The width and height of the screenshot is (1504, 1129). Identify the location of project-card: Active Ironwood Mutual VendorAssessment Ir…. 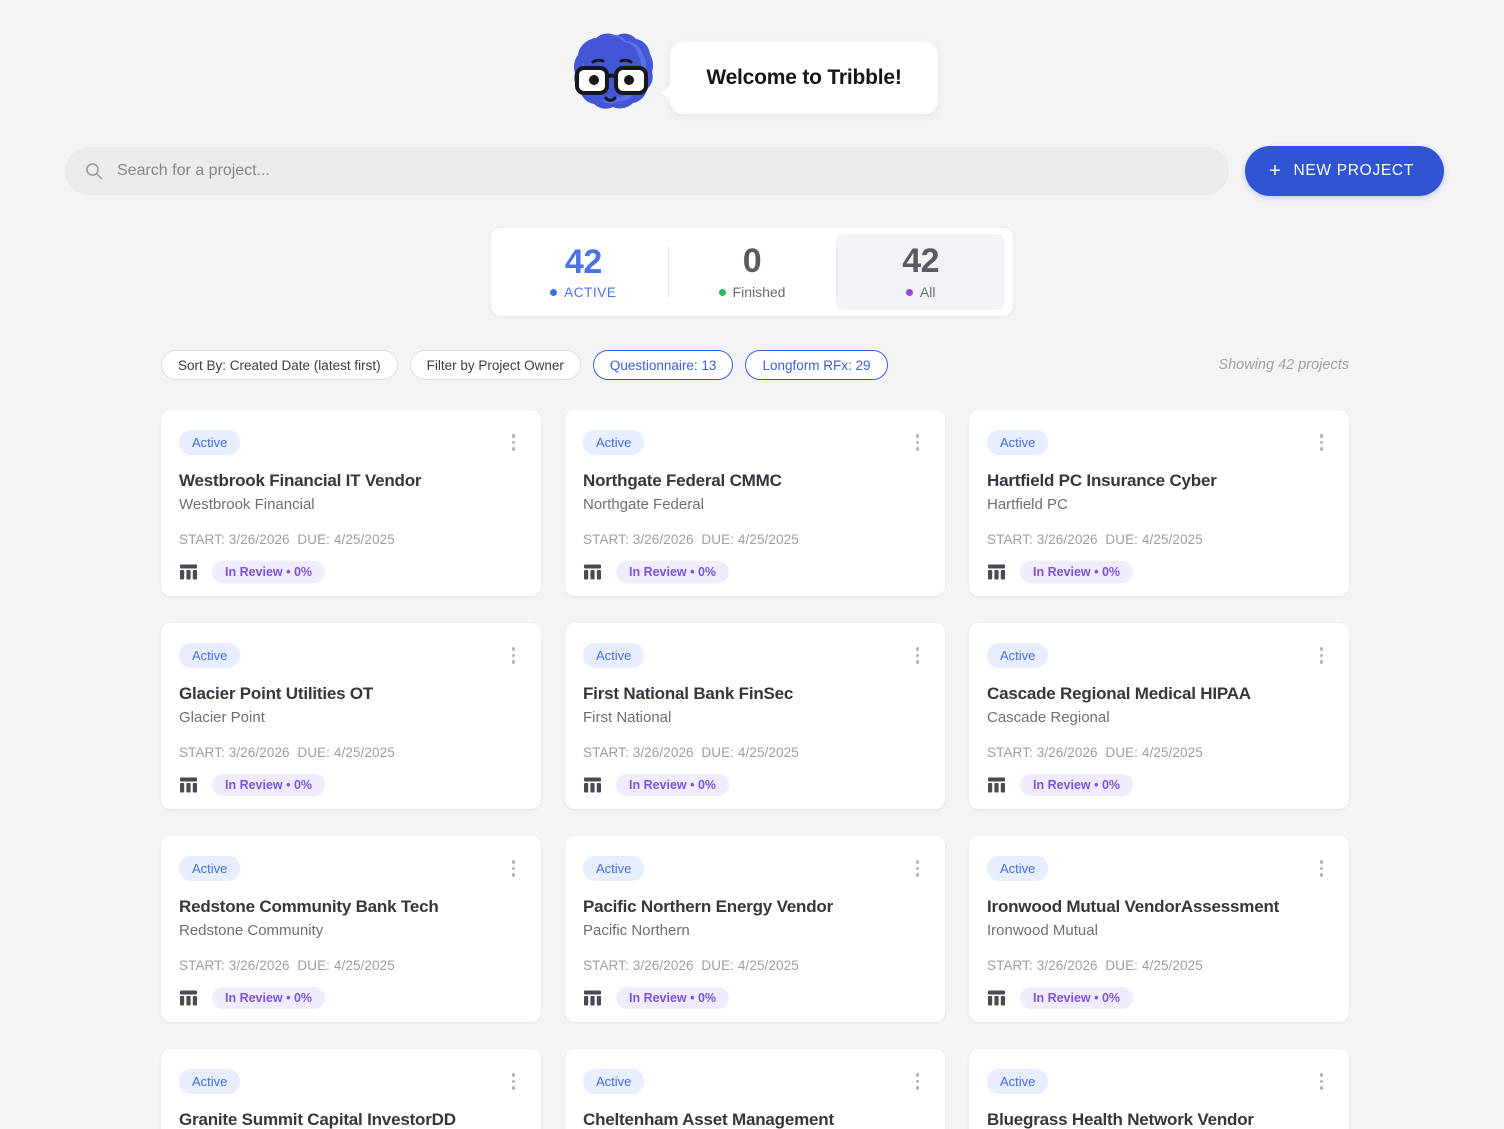
(1159, 929).